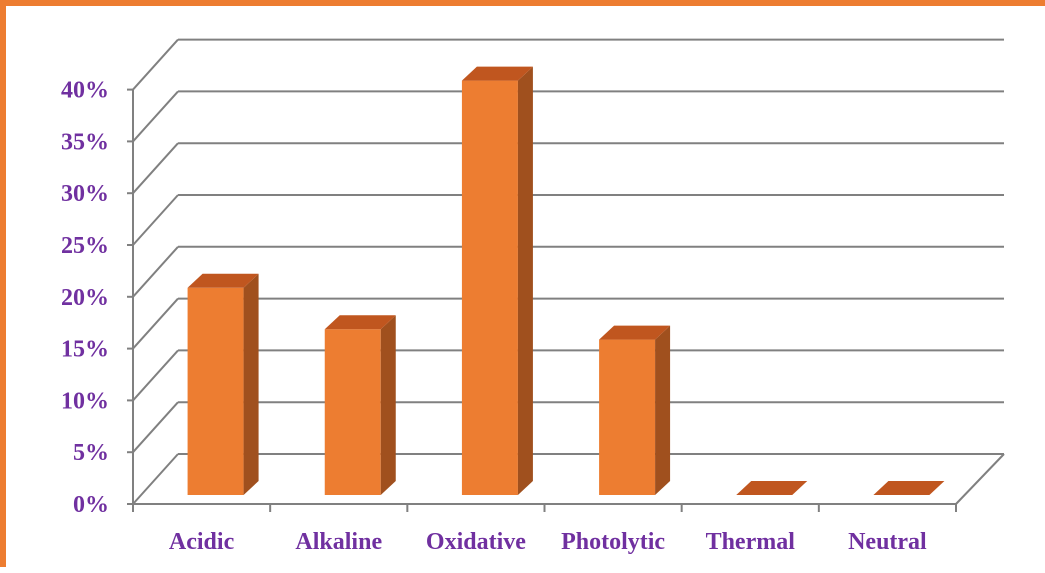  Describe the element at coordinates (85, 194) in the screenshot. I see `y-tick-label: 30%` at that location.